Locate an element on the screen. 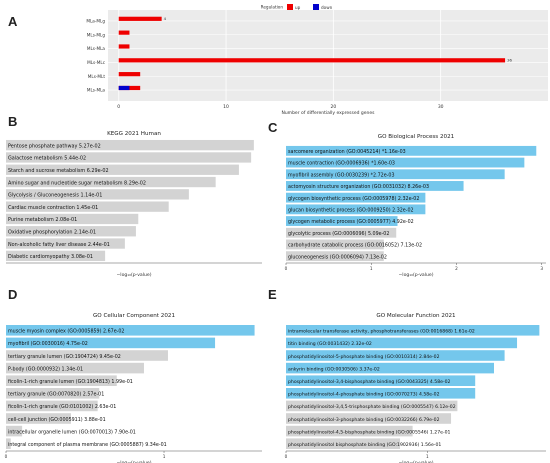 The image size is (550, 463). x-tick-label: 1 is located at coordinates (164, 456).